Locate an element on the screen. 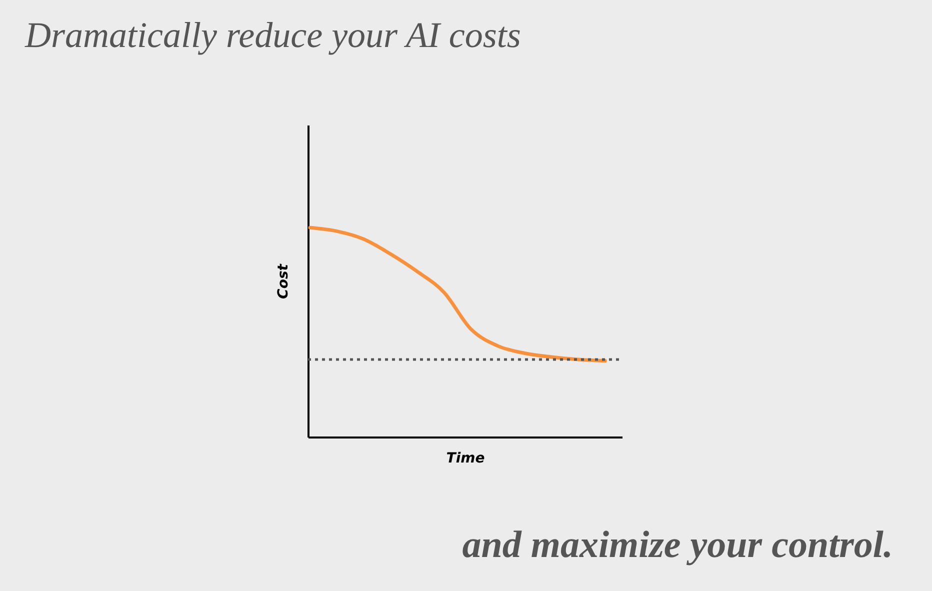  text: and maximize your control. is located at coordinates (677, 545).